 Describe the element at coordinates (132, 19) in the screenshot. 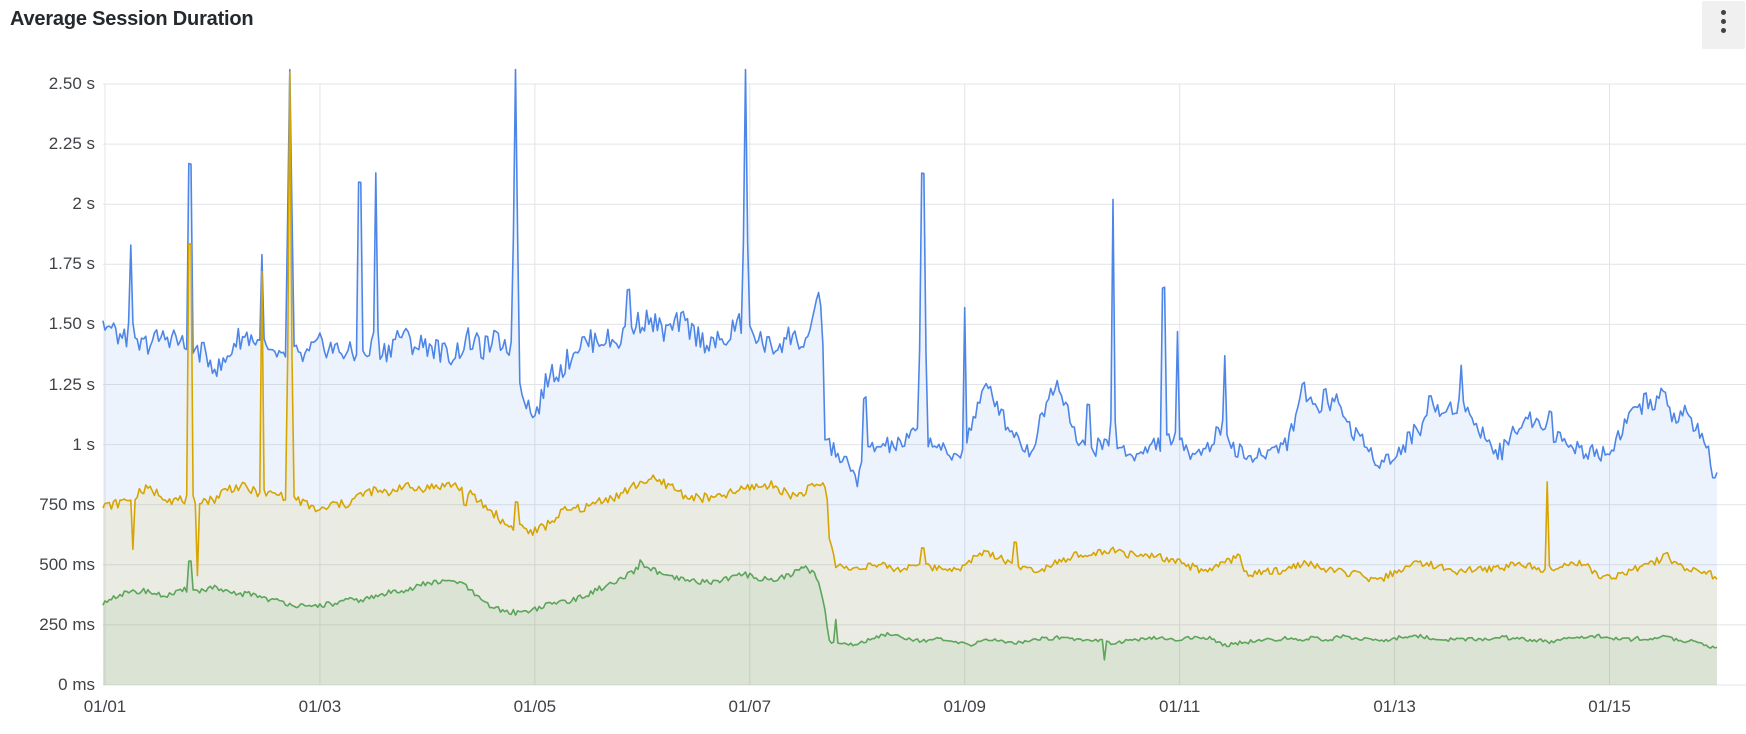

I see `panel-title: Average Session Duration` at that location.